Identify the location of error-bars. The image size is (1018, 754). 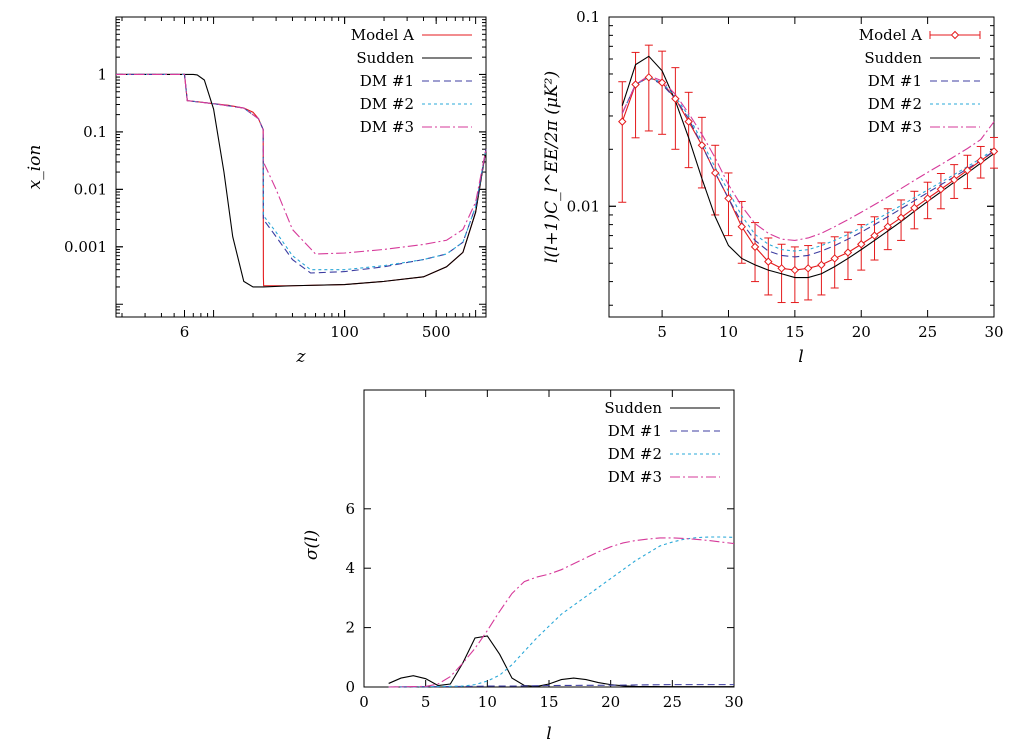
(808, 174).